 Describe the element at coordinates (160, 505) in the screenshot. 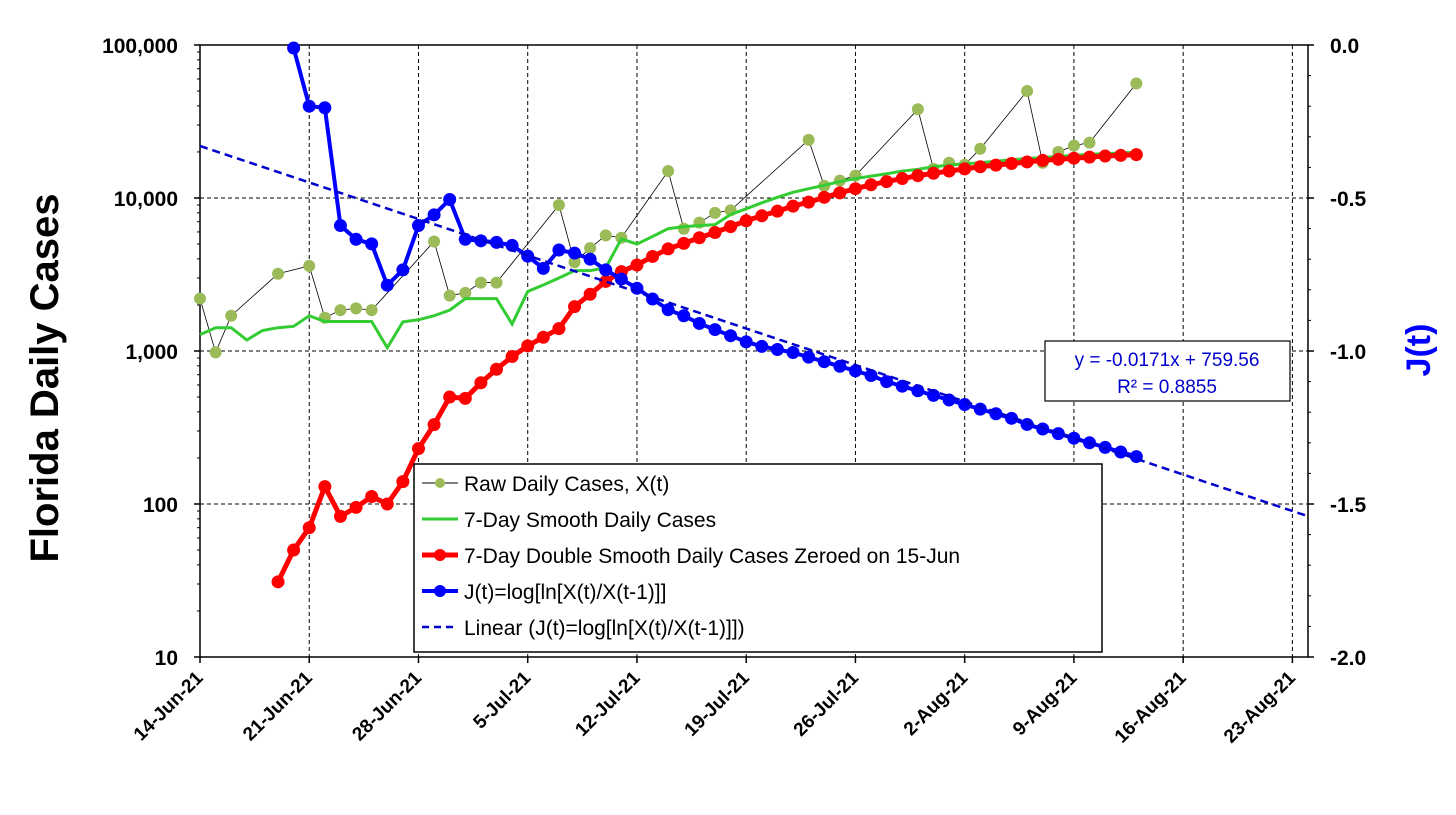

I see `y-tick-label-left: 100` at that location.